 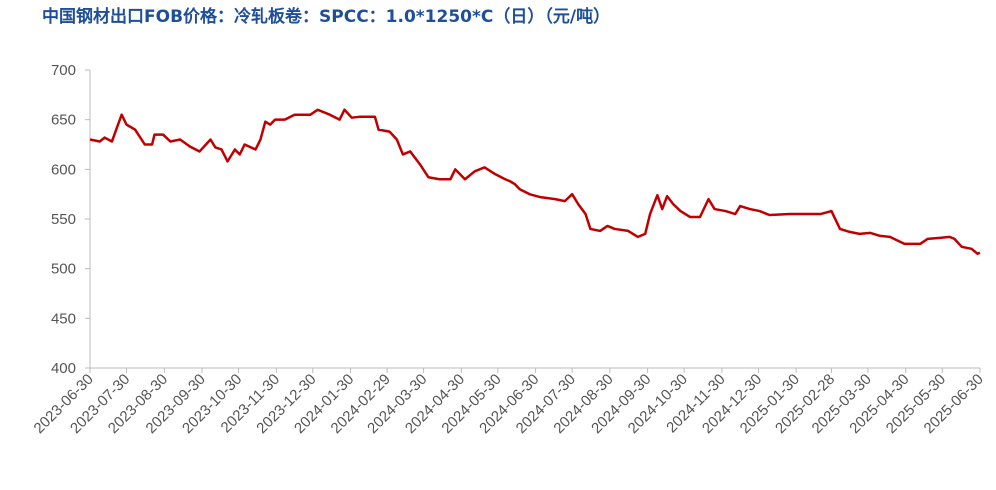 What do you see at coordinates (326, 16) in the screenshot?
I see `chart-title: 中国钢材出口FOB价格：冷轧板卷：SPCC：1.0*1250*C（日）（元/吨）` at bounding box center [326, 16].